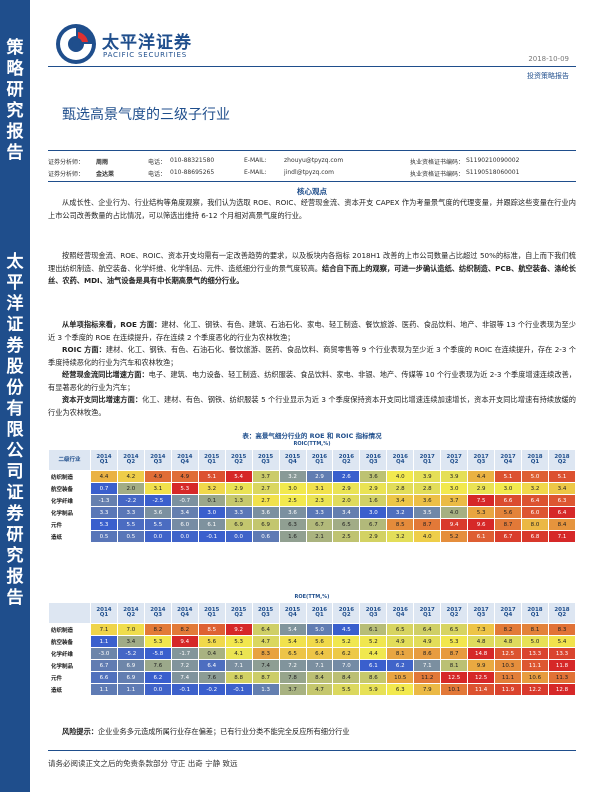 The width and height of the screenshot is (612, 792). I want to click on heatmap-cell: 3.9, so click(427, 476).